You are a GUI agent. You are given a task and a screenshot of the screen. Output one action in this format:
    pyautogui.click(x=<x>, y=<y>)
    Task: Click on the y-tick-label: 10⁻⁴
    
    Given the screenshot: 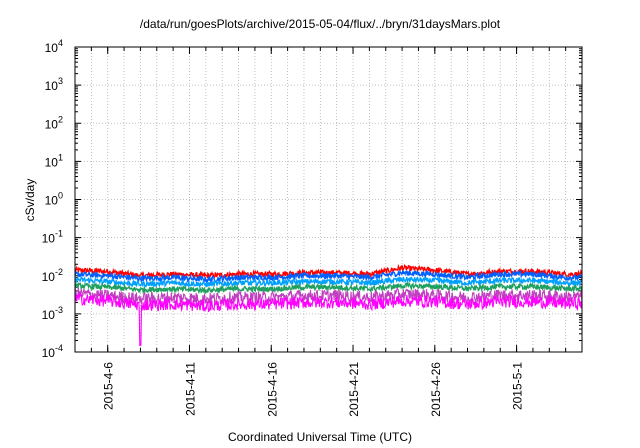 What is the action you would take?
    pyautogui.click(x=52, y=351)
    